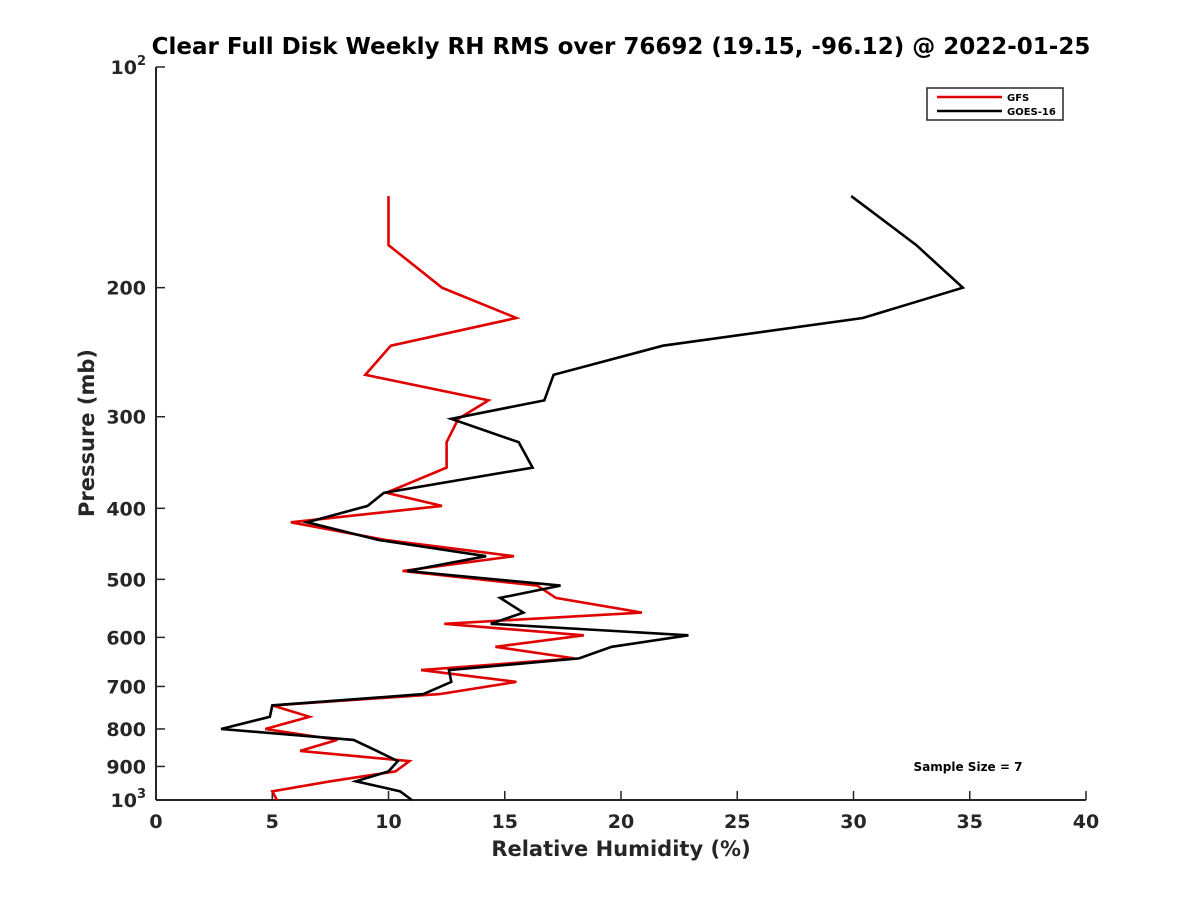  Describe the element at coordinates (126, 580) in the screenshot. I see `y-tick-label: 500` at that location.